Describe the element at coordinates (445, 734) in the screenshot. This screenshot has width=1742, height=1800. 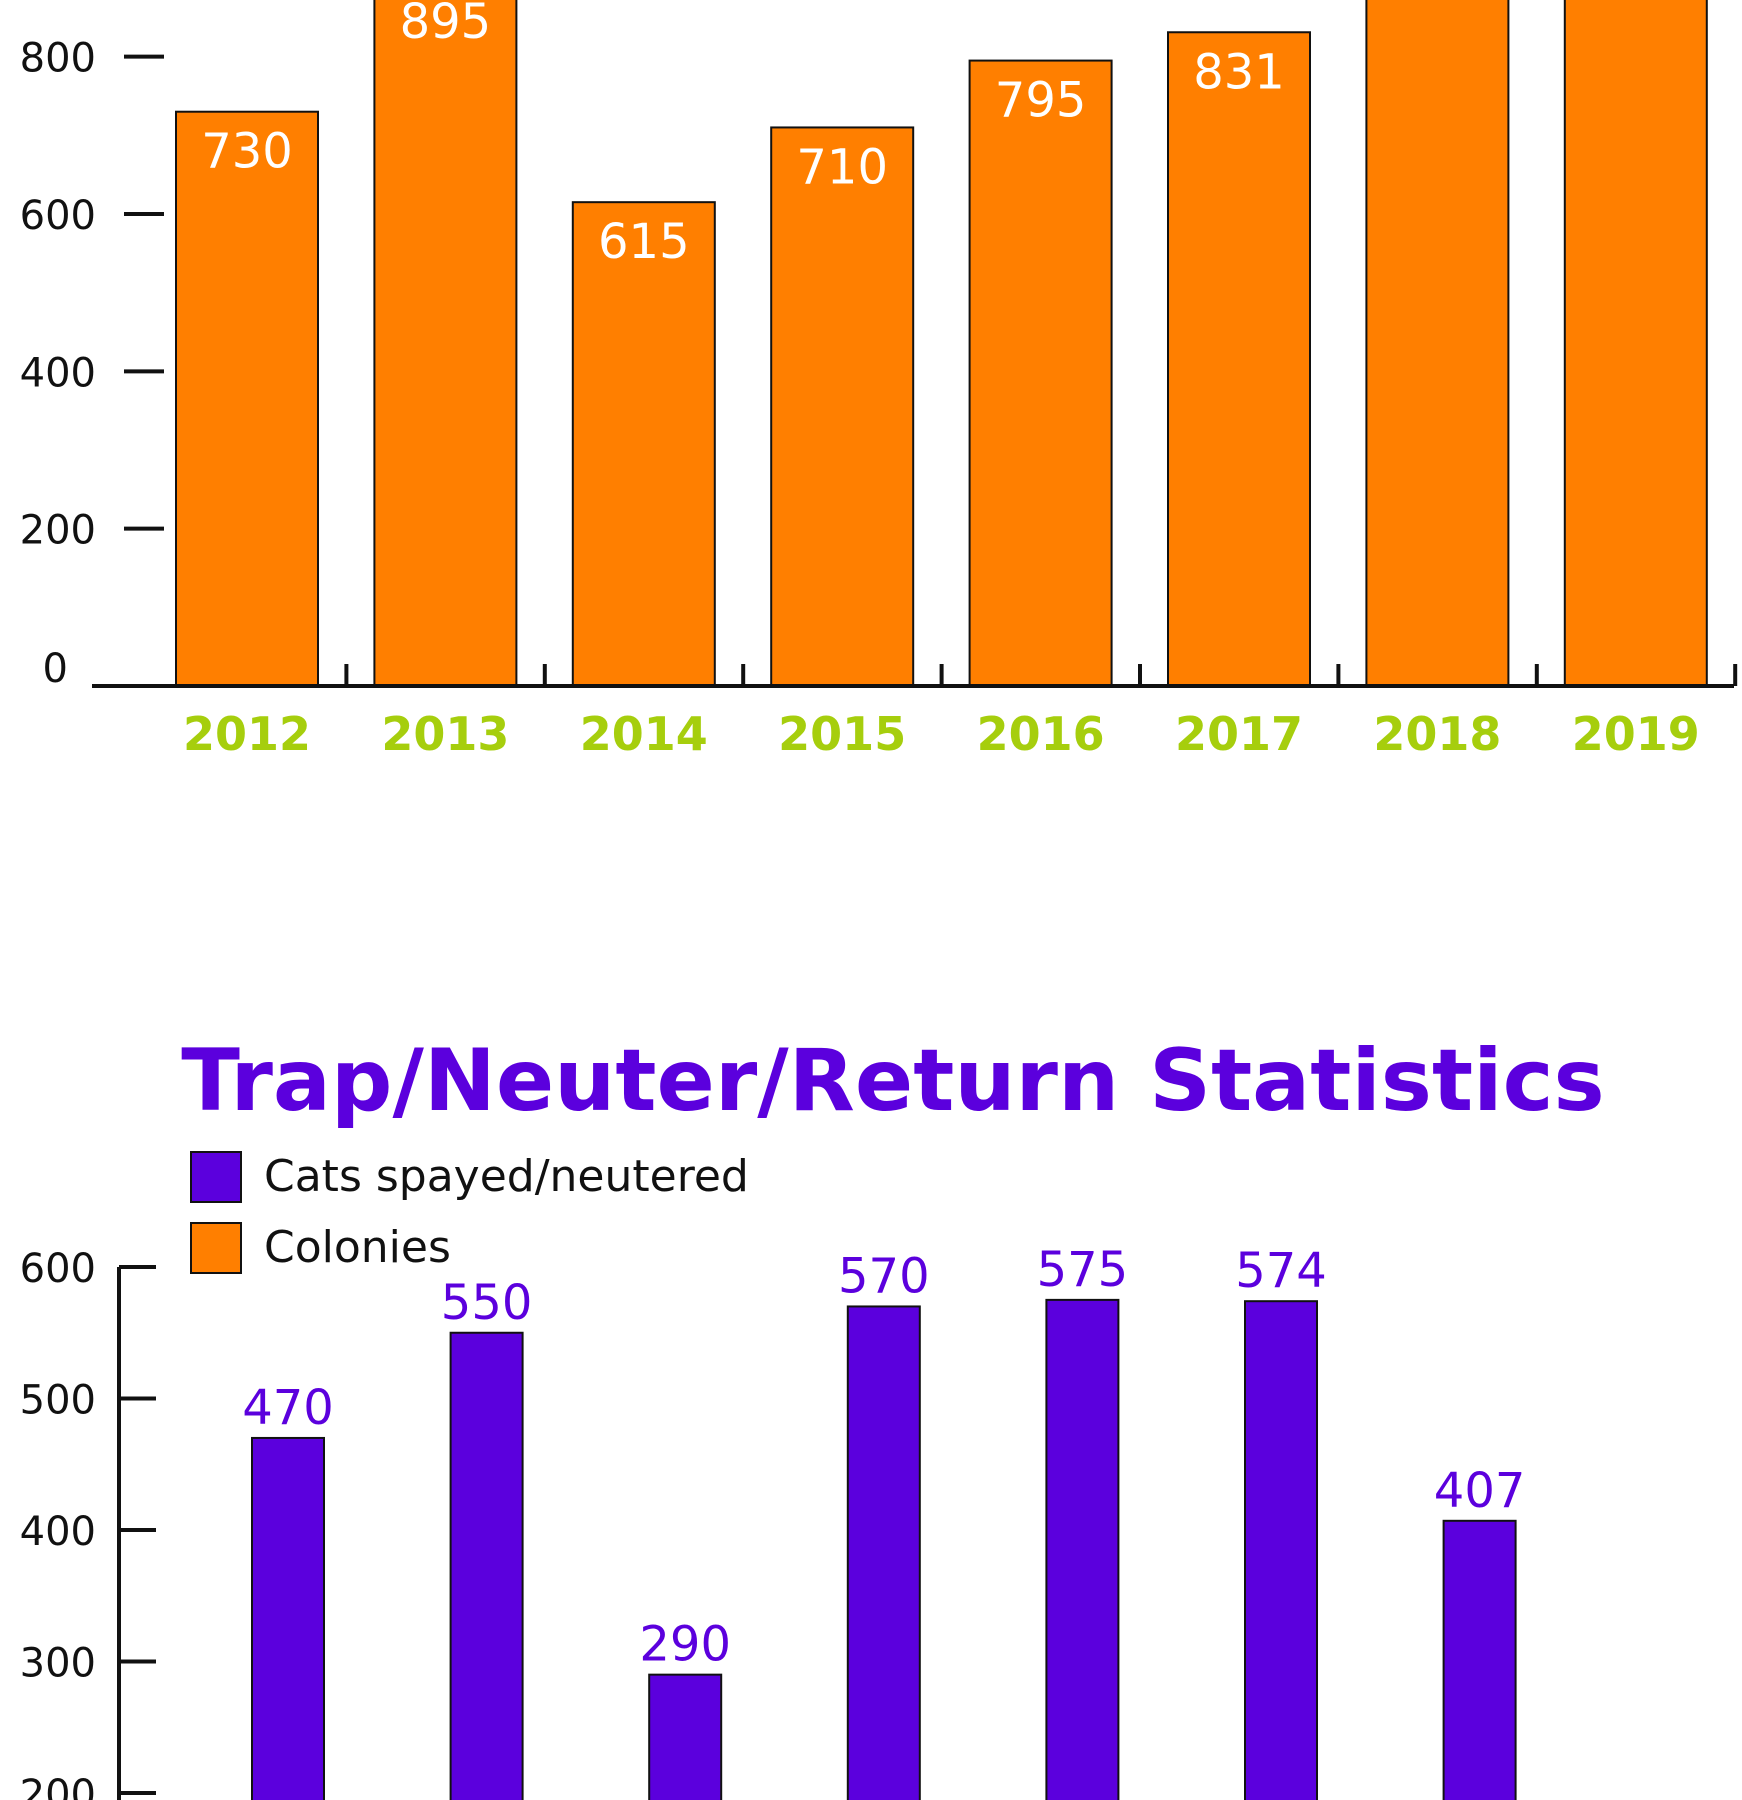
I see `x-tick-label: 2013` at that location.